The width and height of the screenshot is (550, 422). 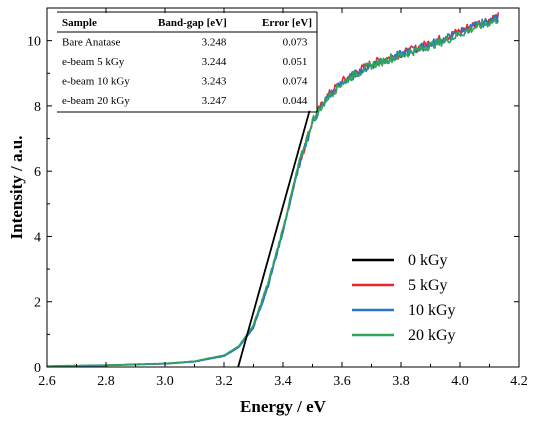 I want to click on table-cell: 3.248, so click(x=214, y=43).